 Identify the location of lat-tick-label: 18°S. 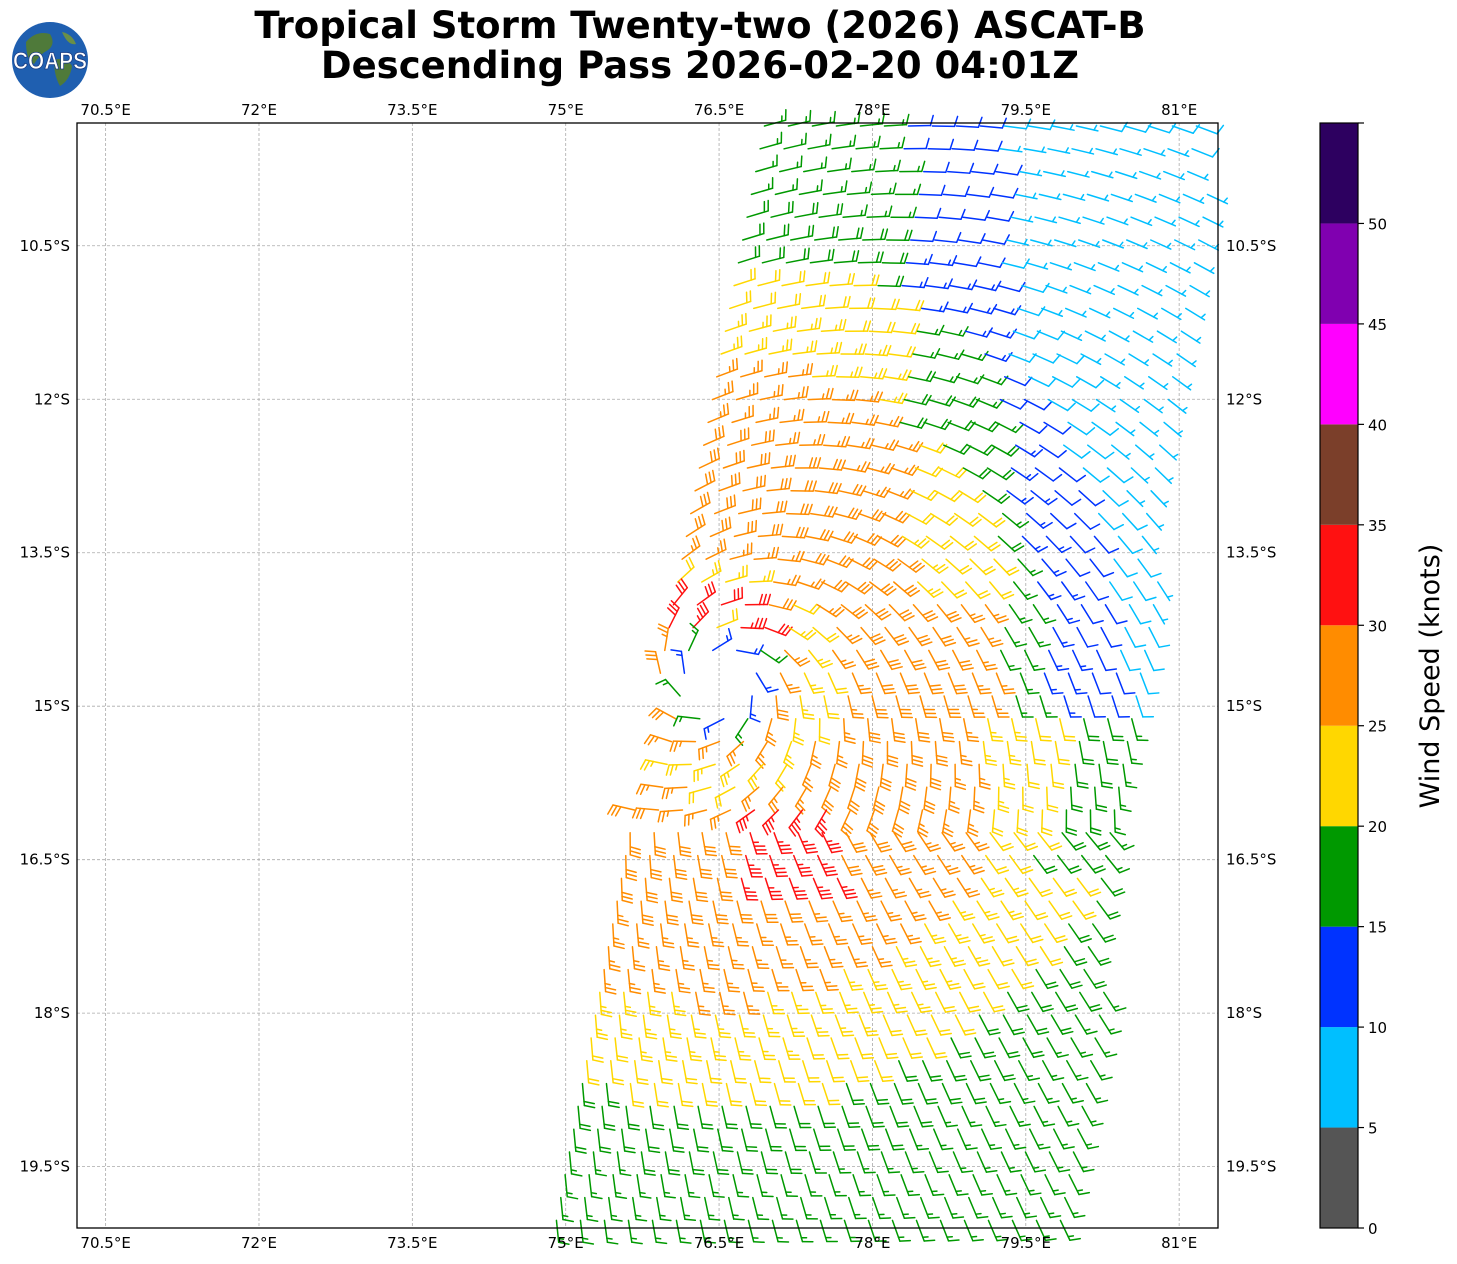
(52, 1013).